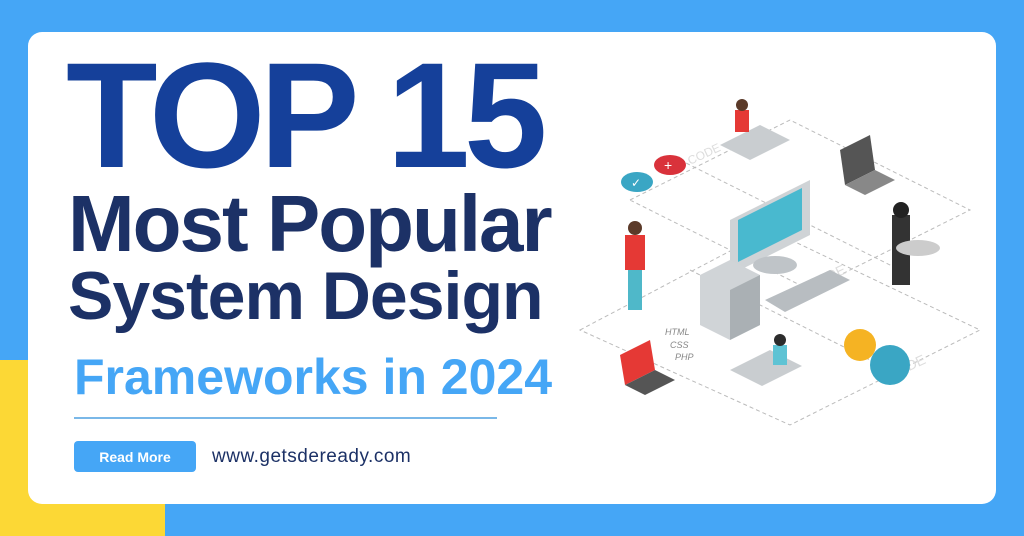  What do you see at coordinates (770, 227) in the screenshot?
I see `monitor-icon` at bounding box center [770, 227].